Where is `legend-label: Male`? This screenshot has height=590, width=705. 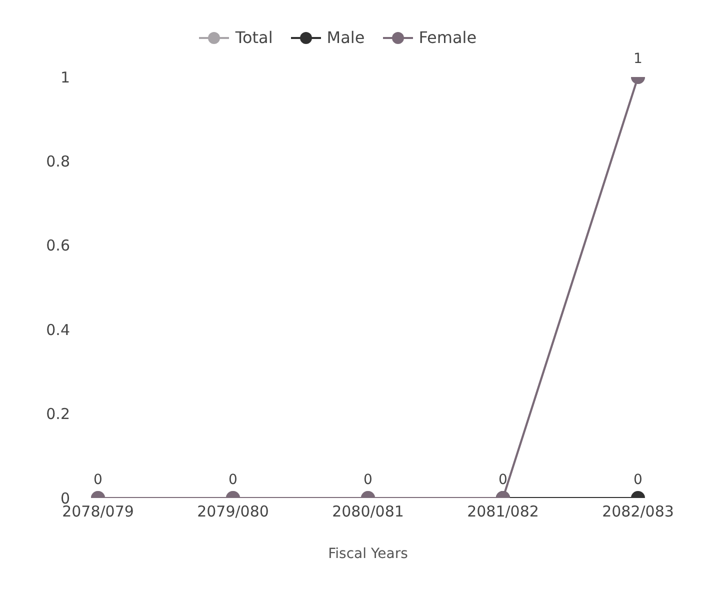 legend-label: Male is located at coordinates (345, 37).